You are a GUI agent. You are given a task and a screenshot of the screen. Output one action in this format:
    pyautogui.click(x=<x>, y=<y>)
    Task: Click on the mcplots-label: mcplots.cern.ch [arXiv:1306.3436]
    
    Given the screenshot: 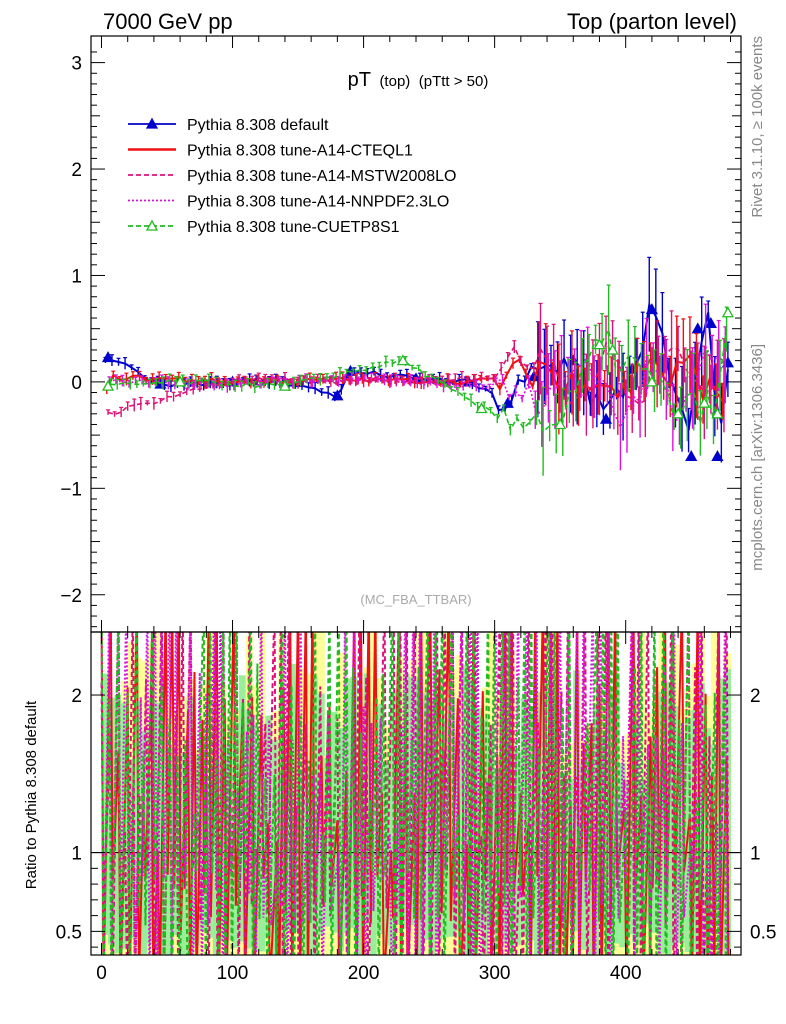 What is the action you would take?
    pyautogui.click(x=757, y=457)
    